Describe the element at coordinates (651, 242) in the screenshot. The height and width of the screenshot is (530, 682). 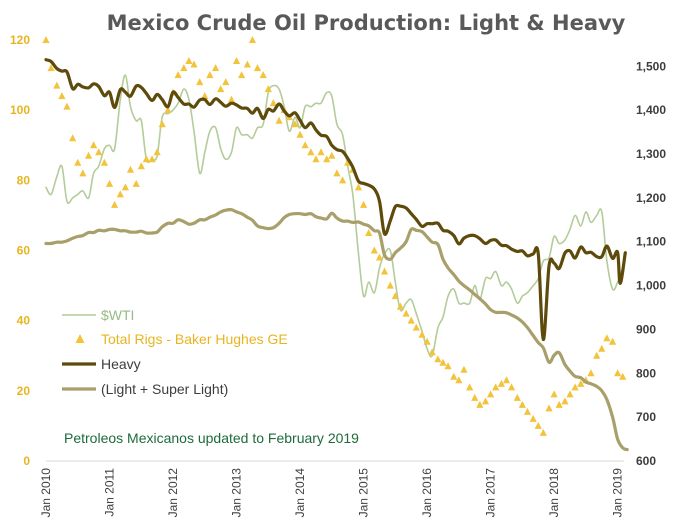
I see `right-tick-label: 1,100` at that location.